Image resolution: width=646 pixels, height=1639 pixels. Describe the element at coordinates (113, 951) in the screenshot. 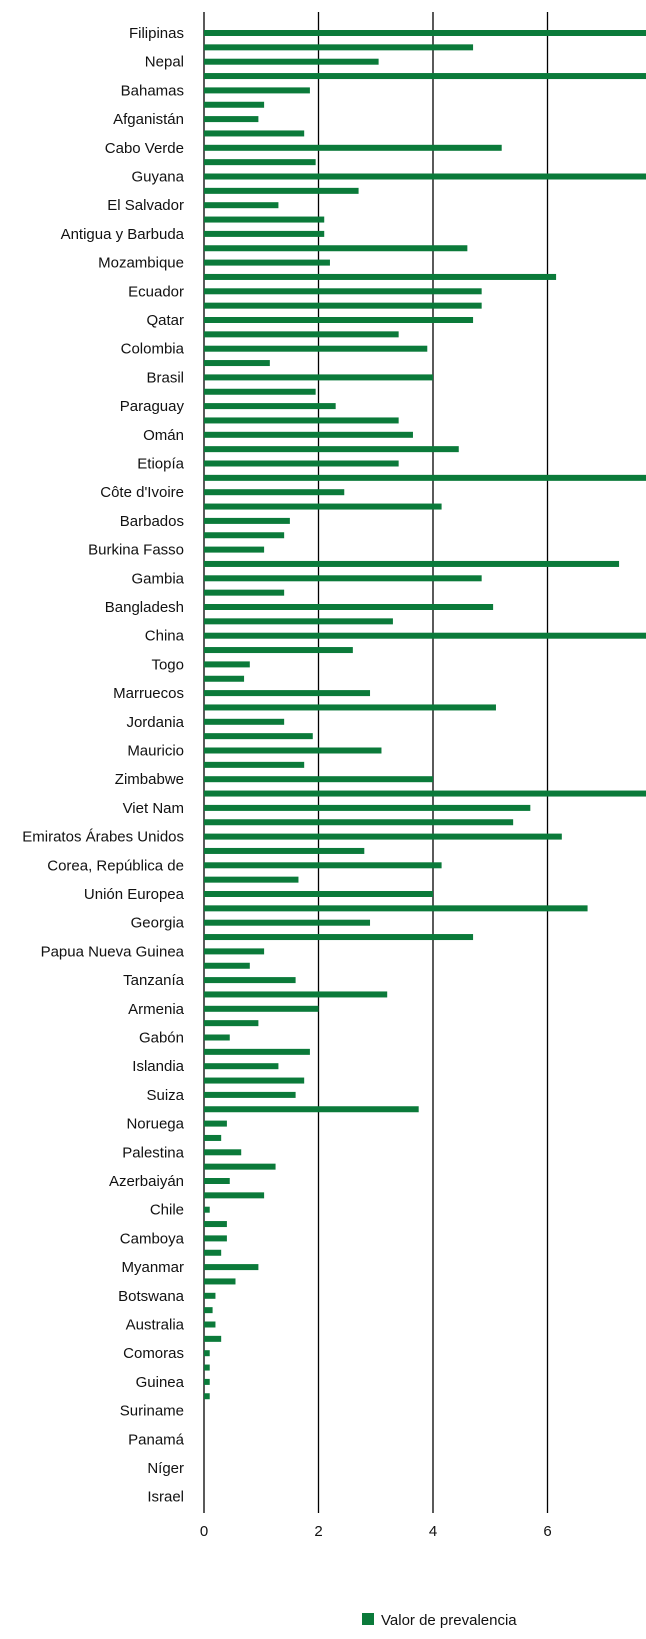

I see `category-label: Papua Nueva Guinea` at that location.